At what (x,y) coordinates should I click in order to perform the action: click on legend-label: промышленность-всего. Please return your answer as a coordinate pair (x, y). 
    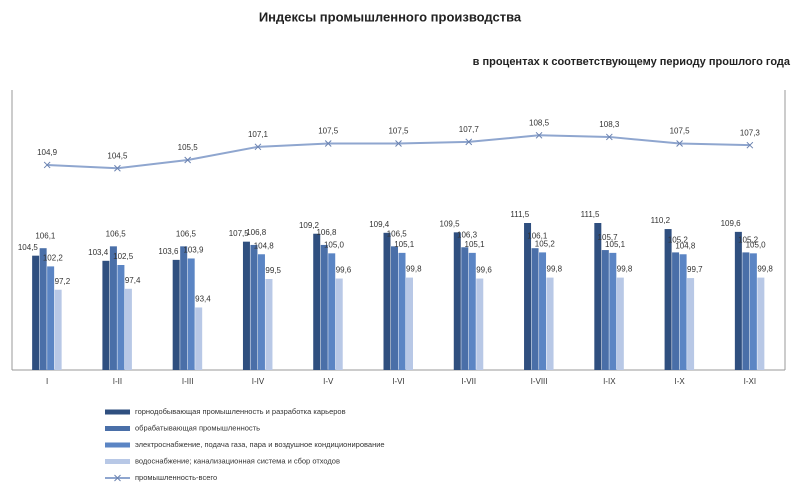
    Looking at the image, I should click on (176, 477).